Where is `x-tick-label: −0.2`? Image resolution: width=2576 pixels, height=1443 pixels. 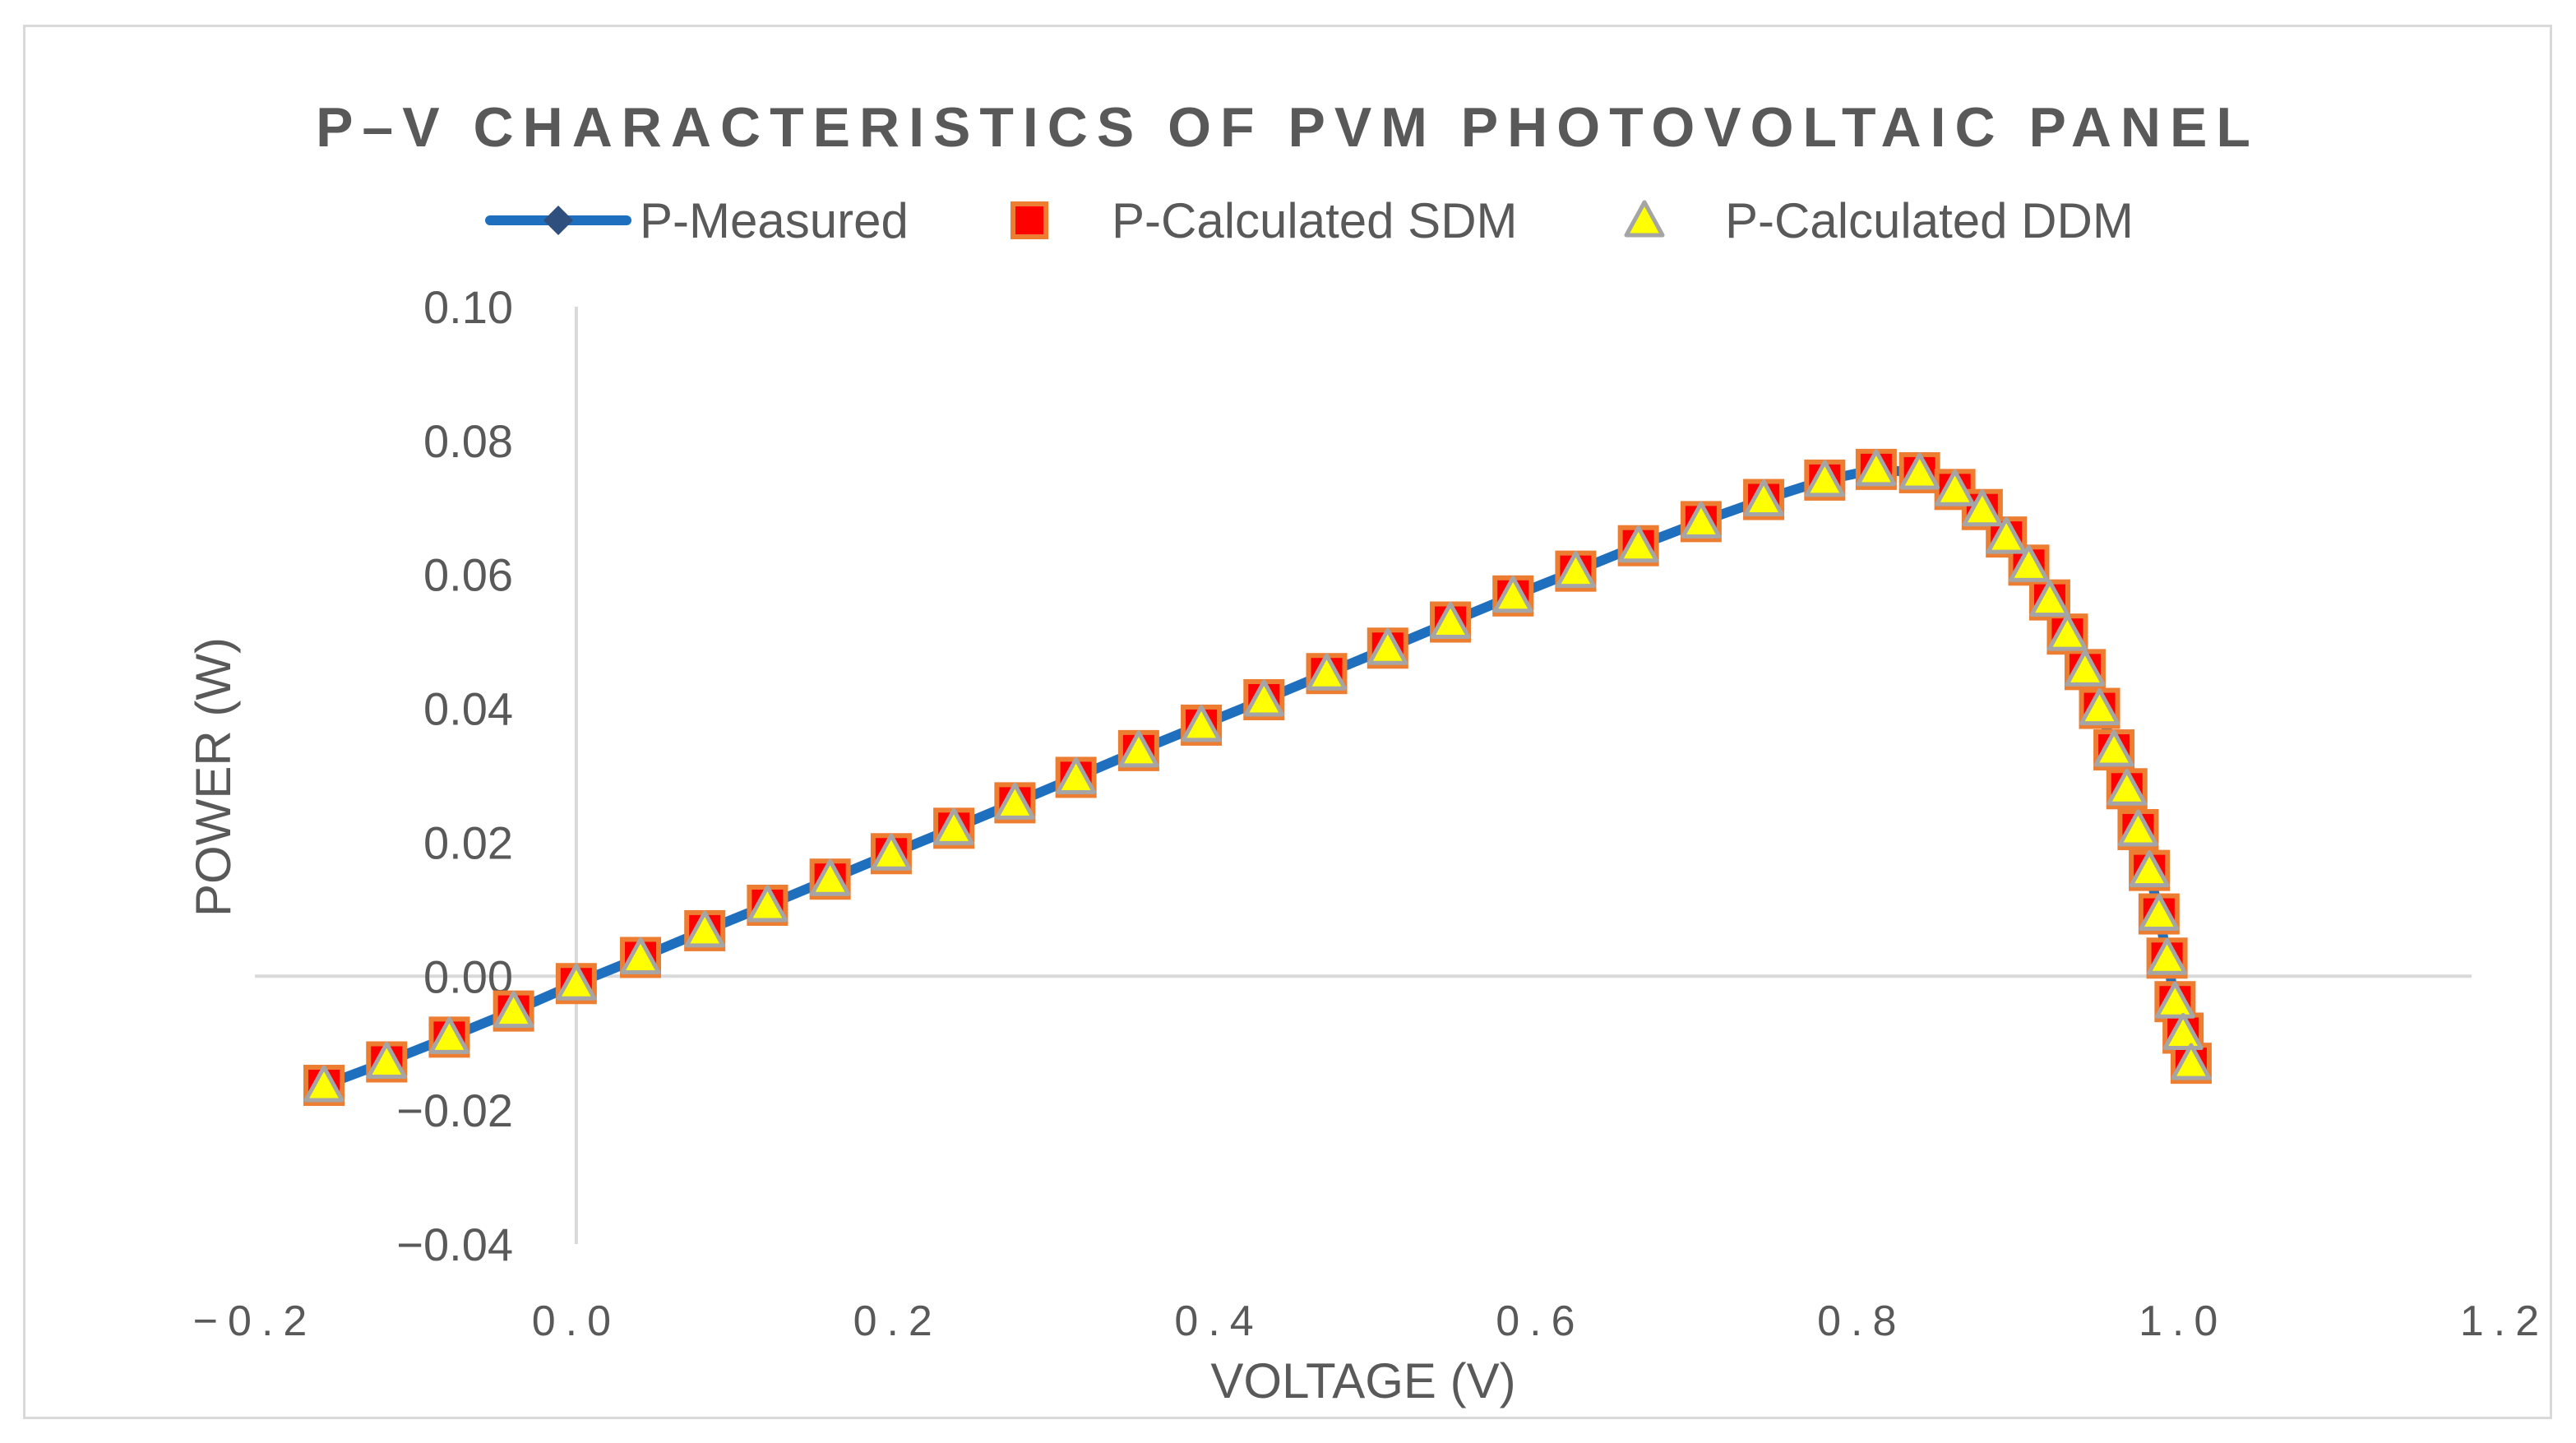
x-tick-label: −0.2 is located at coordinates (255, 1321).